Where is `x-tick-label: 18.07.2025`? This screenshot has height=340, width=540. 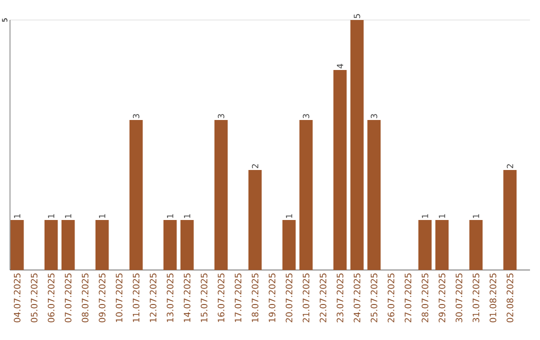
x-tick-label: 18.07.2025 is located at coordinates (255, 297).